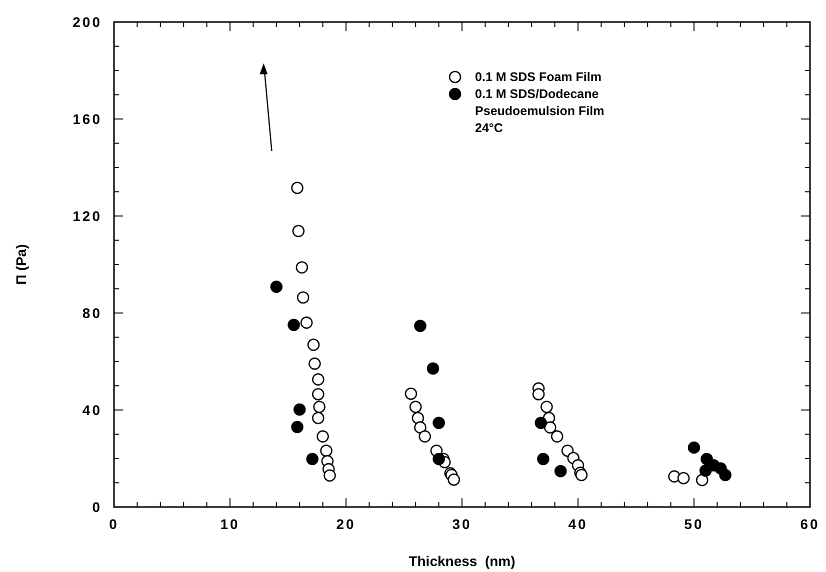 The width and height of the screenshot is (826, 572). I want to click on x-tick-label: 0, so click(114, 524).